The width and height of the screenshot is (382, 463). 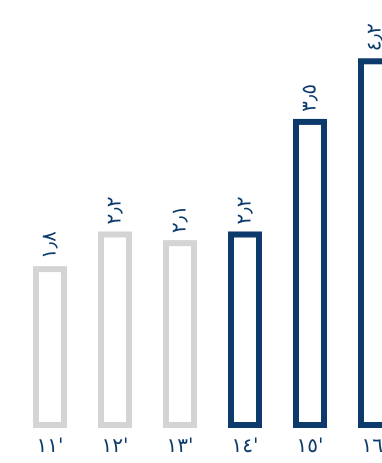 I want to click on value-label-5: ٣٫٥, so click(x=309, y=98).